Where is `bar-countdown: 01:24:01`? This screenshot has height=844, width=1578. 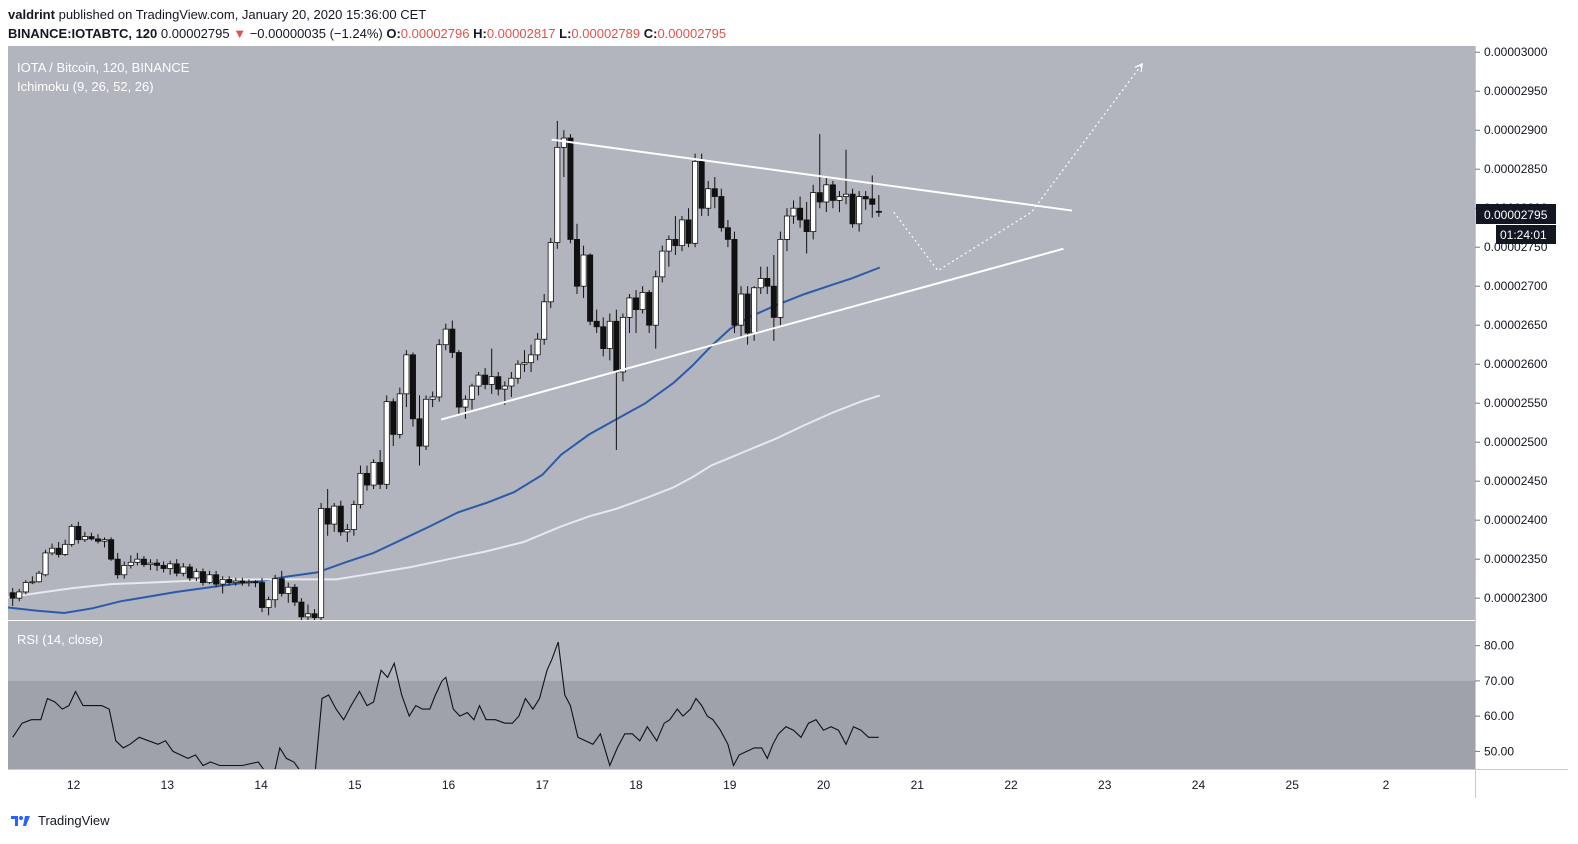
bar-countdown: 01:24:01 is located at coordinates (1523, 235).